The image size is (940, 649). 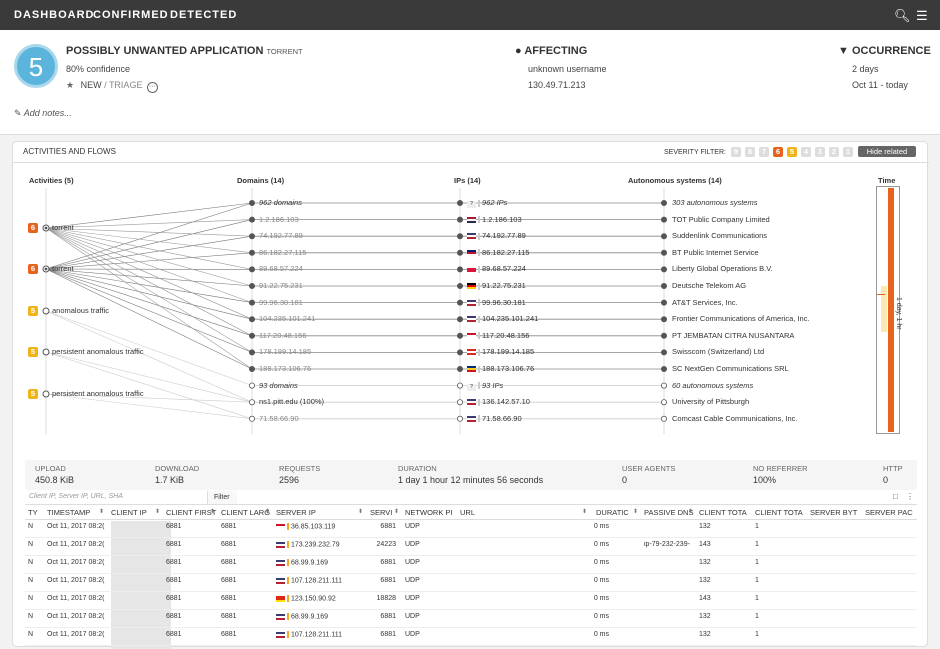 I want to click on ip-label: 71.58.66.90, so click(x=494, y=418).